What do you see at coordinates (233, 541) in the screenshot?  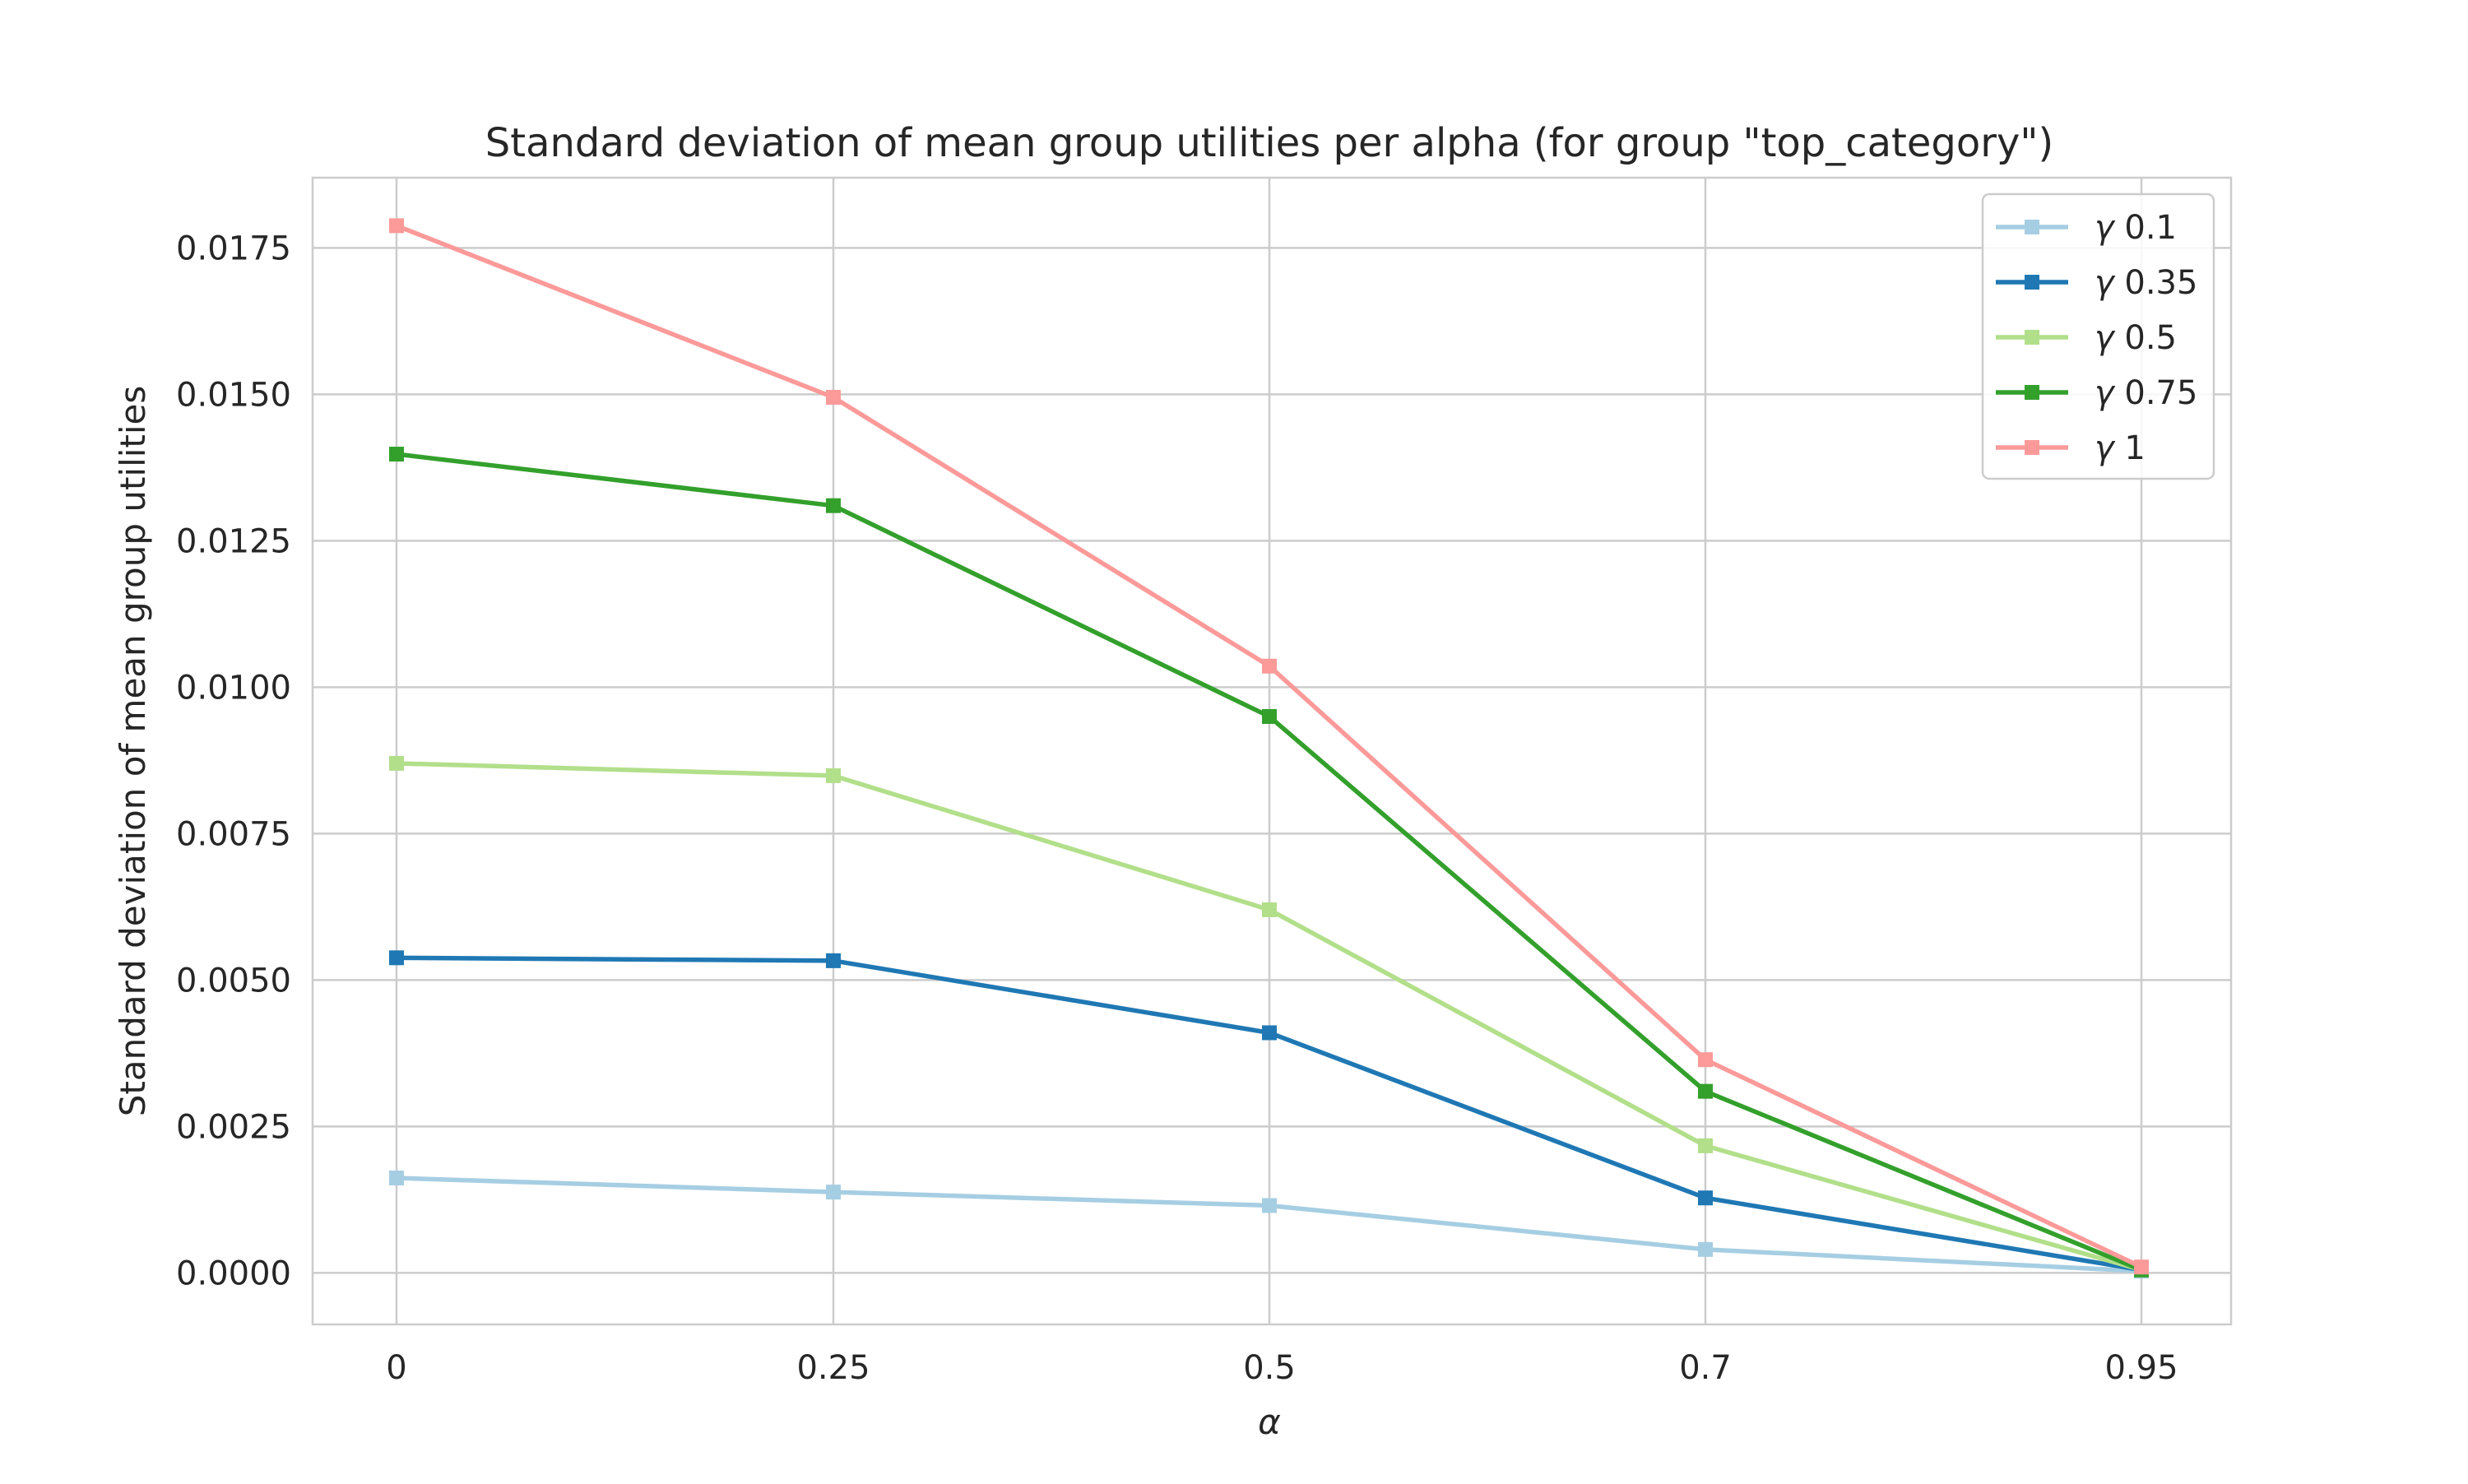 I see `y-tick-label: 0.0125` at bounding box center [233, 541].